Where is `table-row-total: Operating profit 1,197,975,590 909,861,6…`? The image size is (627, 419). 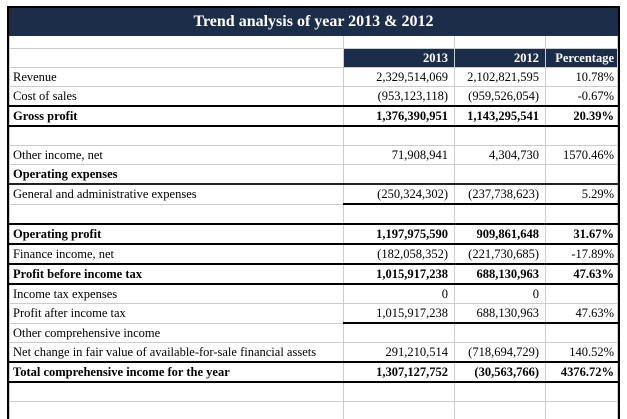 table-row-total: Operating profit 1,197,975,590 909,861,6… is located at coordinates (314, 234).